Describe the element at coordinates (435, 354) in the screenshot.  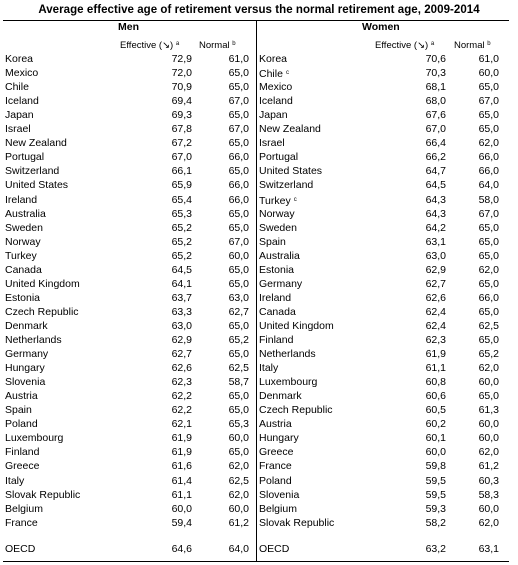
I see `effective-age-value: 61,9` at that location.